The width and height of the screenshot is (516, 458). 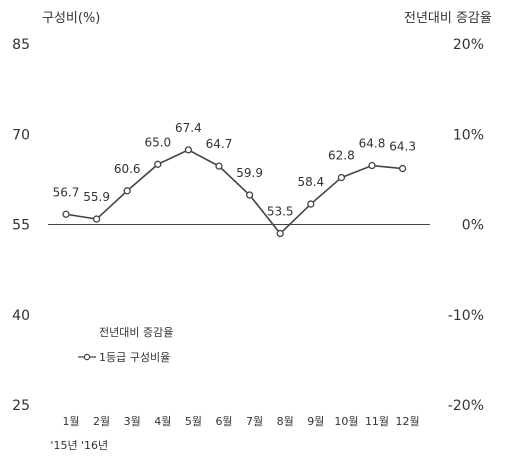 What do you see at coordinates (468, 135) in the screenshot?
I see `y-right-tick-label: 10%` at bounding box center [468, 135].